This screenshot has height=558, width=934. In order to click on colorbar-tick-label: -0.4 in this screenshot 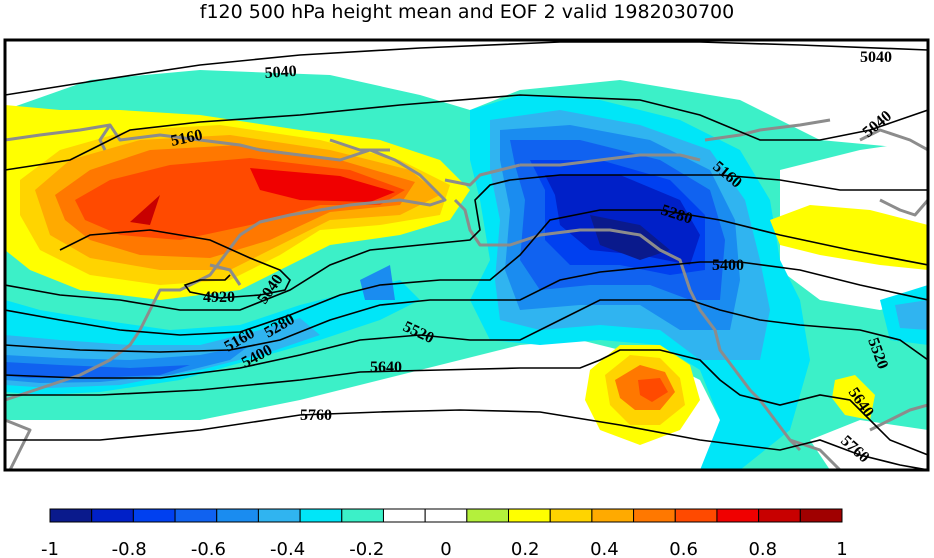, I will do `click(287, 548)`.